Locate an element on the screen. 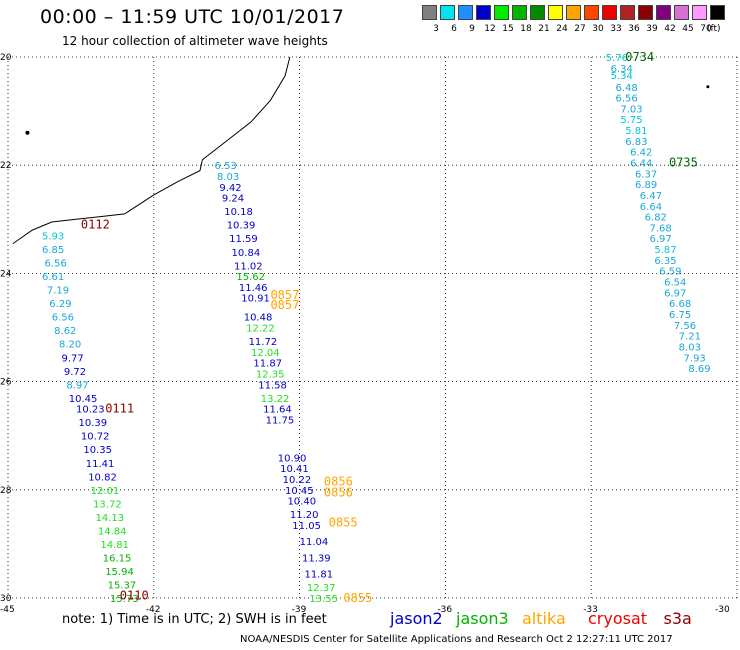  pass-time-label: 0112 is located at coordinates (95, 225).